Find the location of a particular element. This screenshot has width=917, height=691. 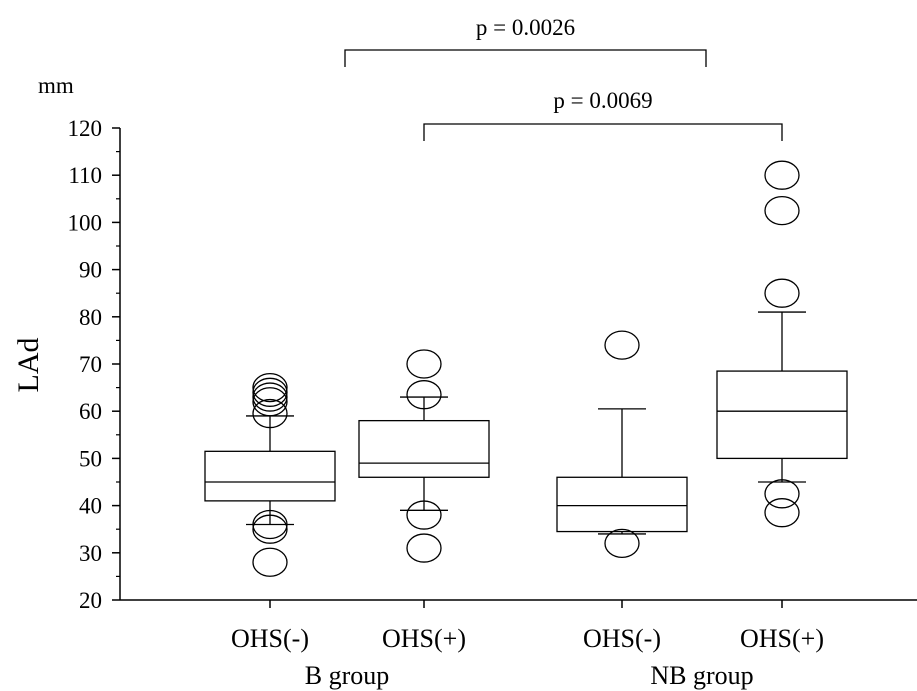

group-label: NB group is located at coordinates (701, 675).